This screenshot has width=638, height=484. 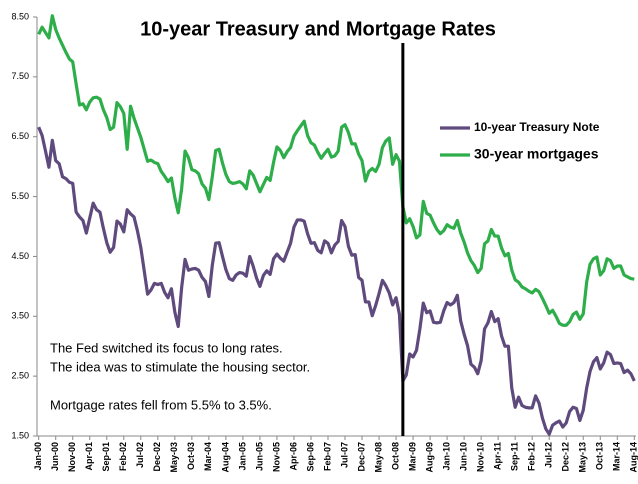 What do you see at coordinates (293, 456) in the screenshot?
I see `x-tick-label: Apr-06` at bounding box center [293, 456].